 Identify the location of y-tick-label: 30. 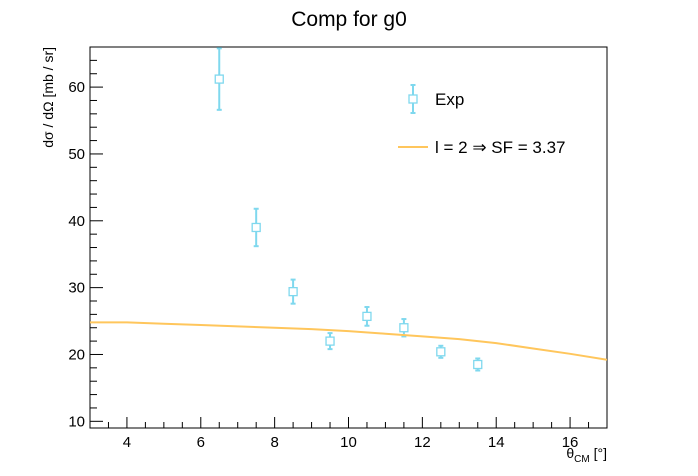
(76, 288).